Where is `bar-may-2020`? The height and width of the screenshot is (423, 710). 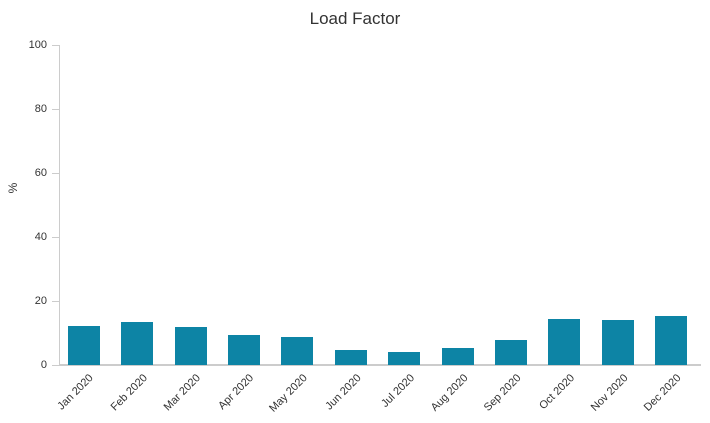
bar-may-2020 is located at coordinates (297, 350).